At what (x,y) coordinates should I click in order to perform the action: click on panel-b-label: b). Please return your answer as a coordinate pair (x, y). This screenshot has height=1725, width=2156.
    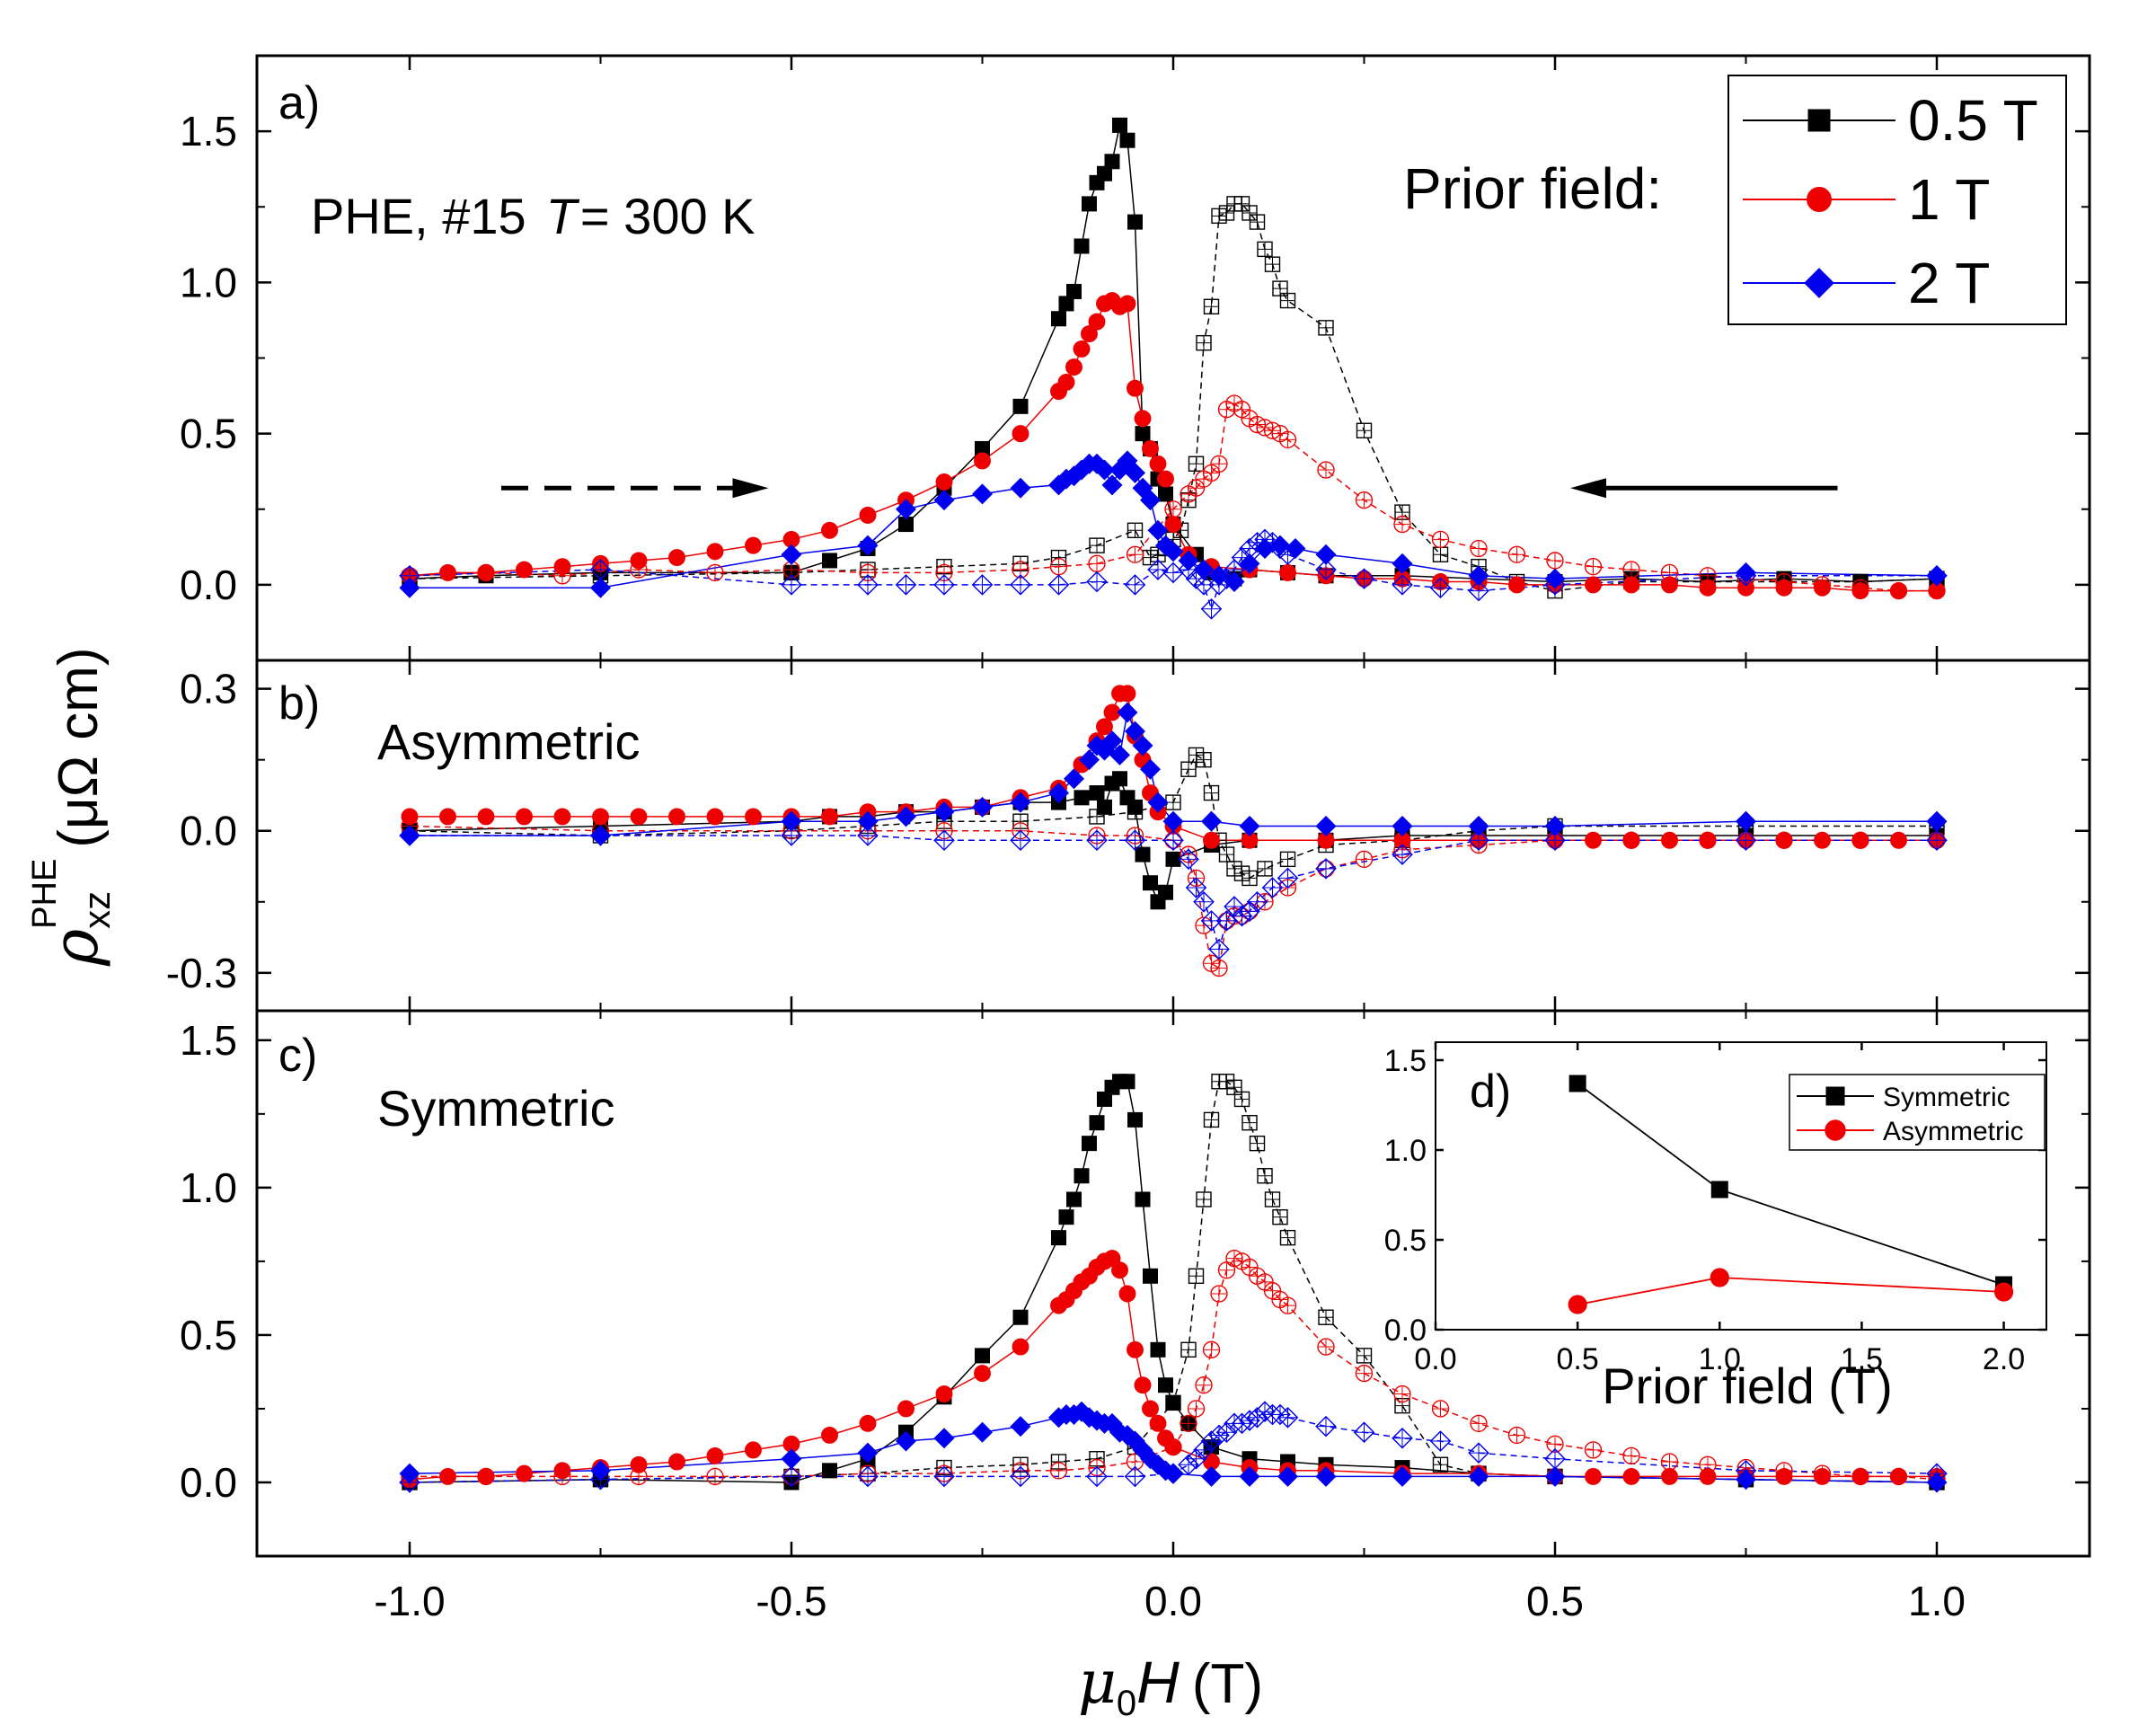
    Looking at the image, I should click on (299, 703).